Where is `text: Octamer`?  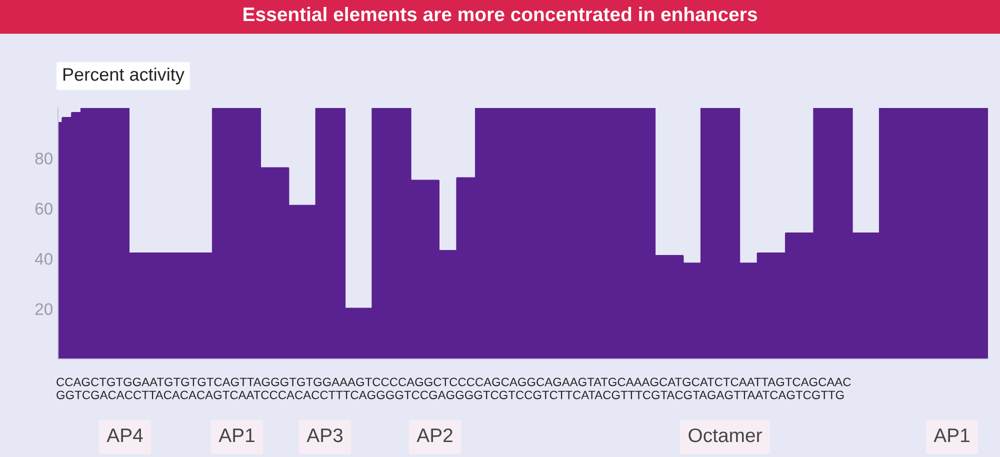
text: Octamer is located at coordinates (725, 435).